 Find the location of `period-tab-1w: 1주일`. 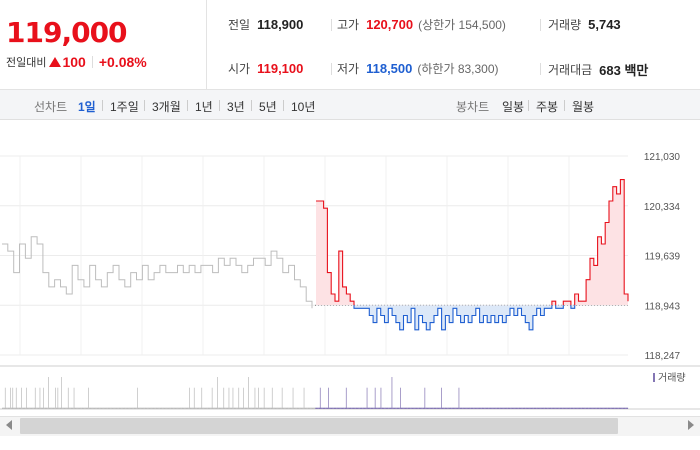

period-tab-1w: 1주일 is located at coordinates (124, 107).